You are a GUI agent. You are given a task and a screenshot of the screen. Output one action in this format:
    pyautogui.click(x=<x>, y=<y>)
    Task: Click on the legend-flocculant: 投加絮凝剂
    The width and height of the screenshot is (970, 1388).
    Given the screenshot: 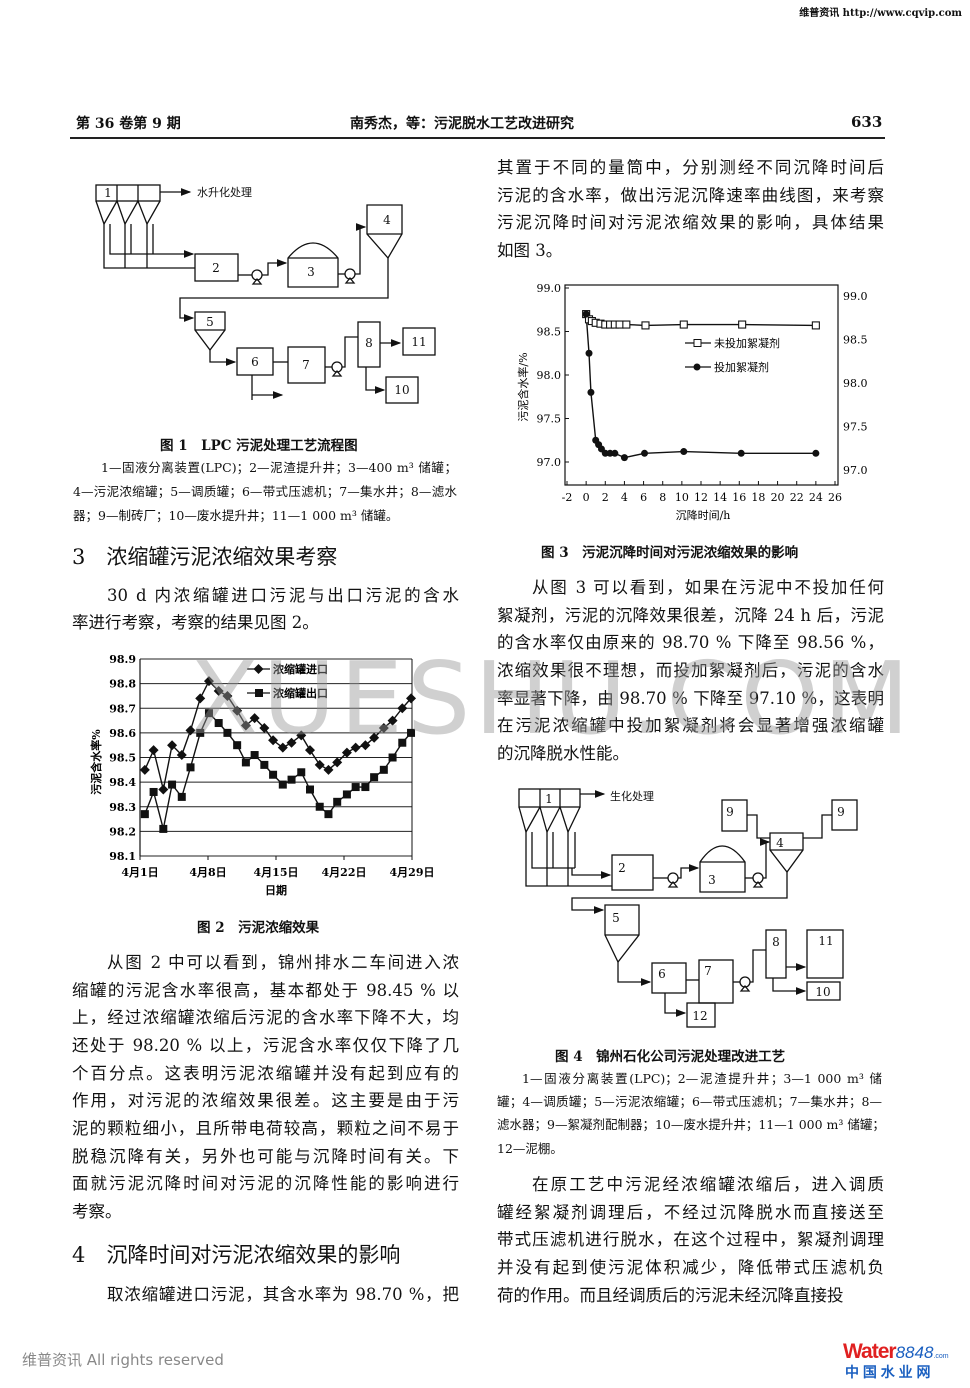 What is the action you would take?
    pyautogui.click(x=741, y=367)
    